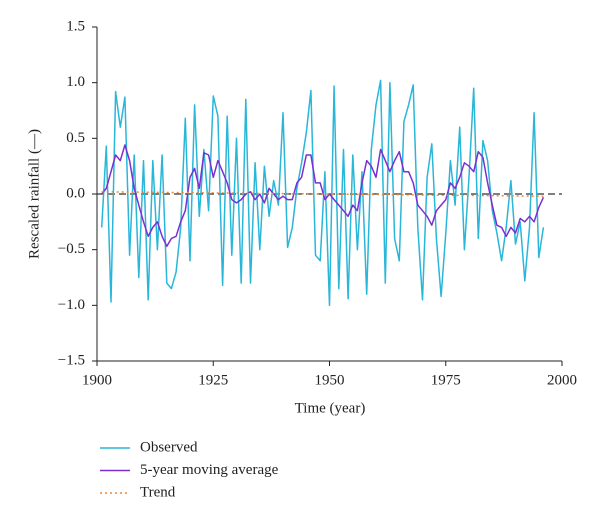 This screenshot has width=600, height=524. Describe the element at coordinates (213, 380) in the screenshot. I see `x-tick-label: 1925` at that location.